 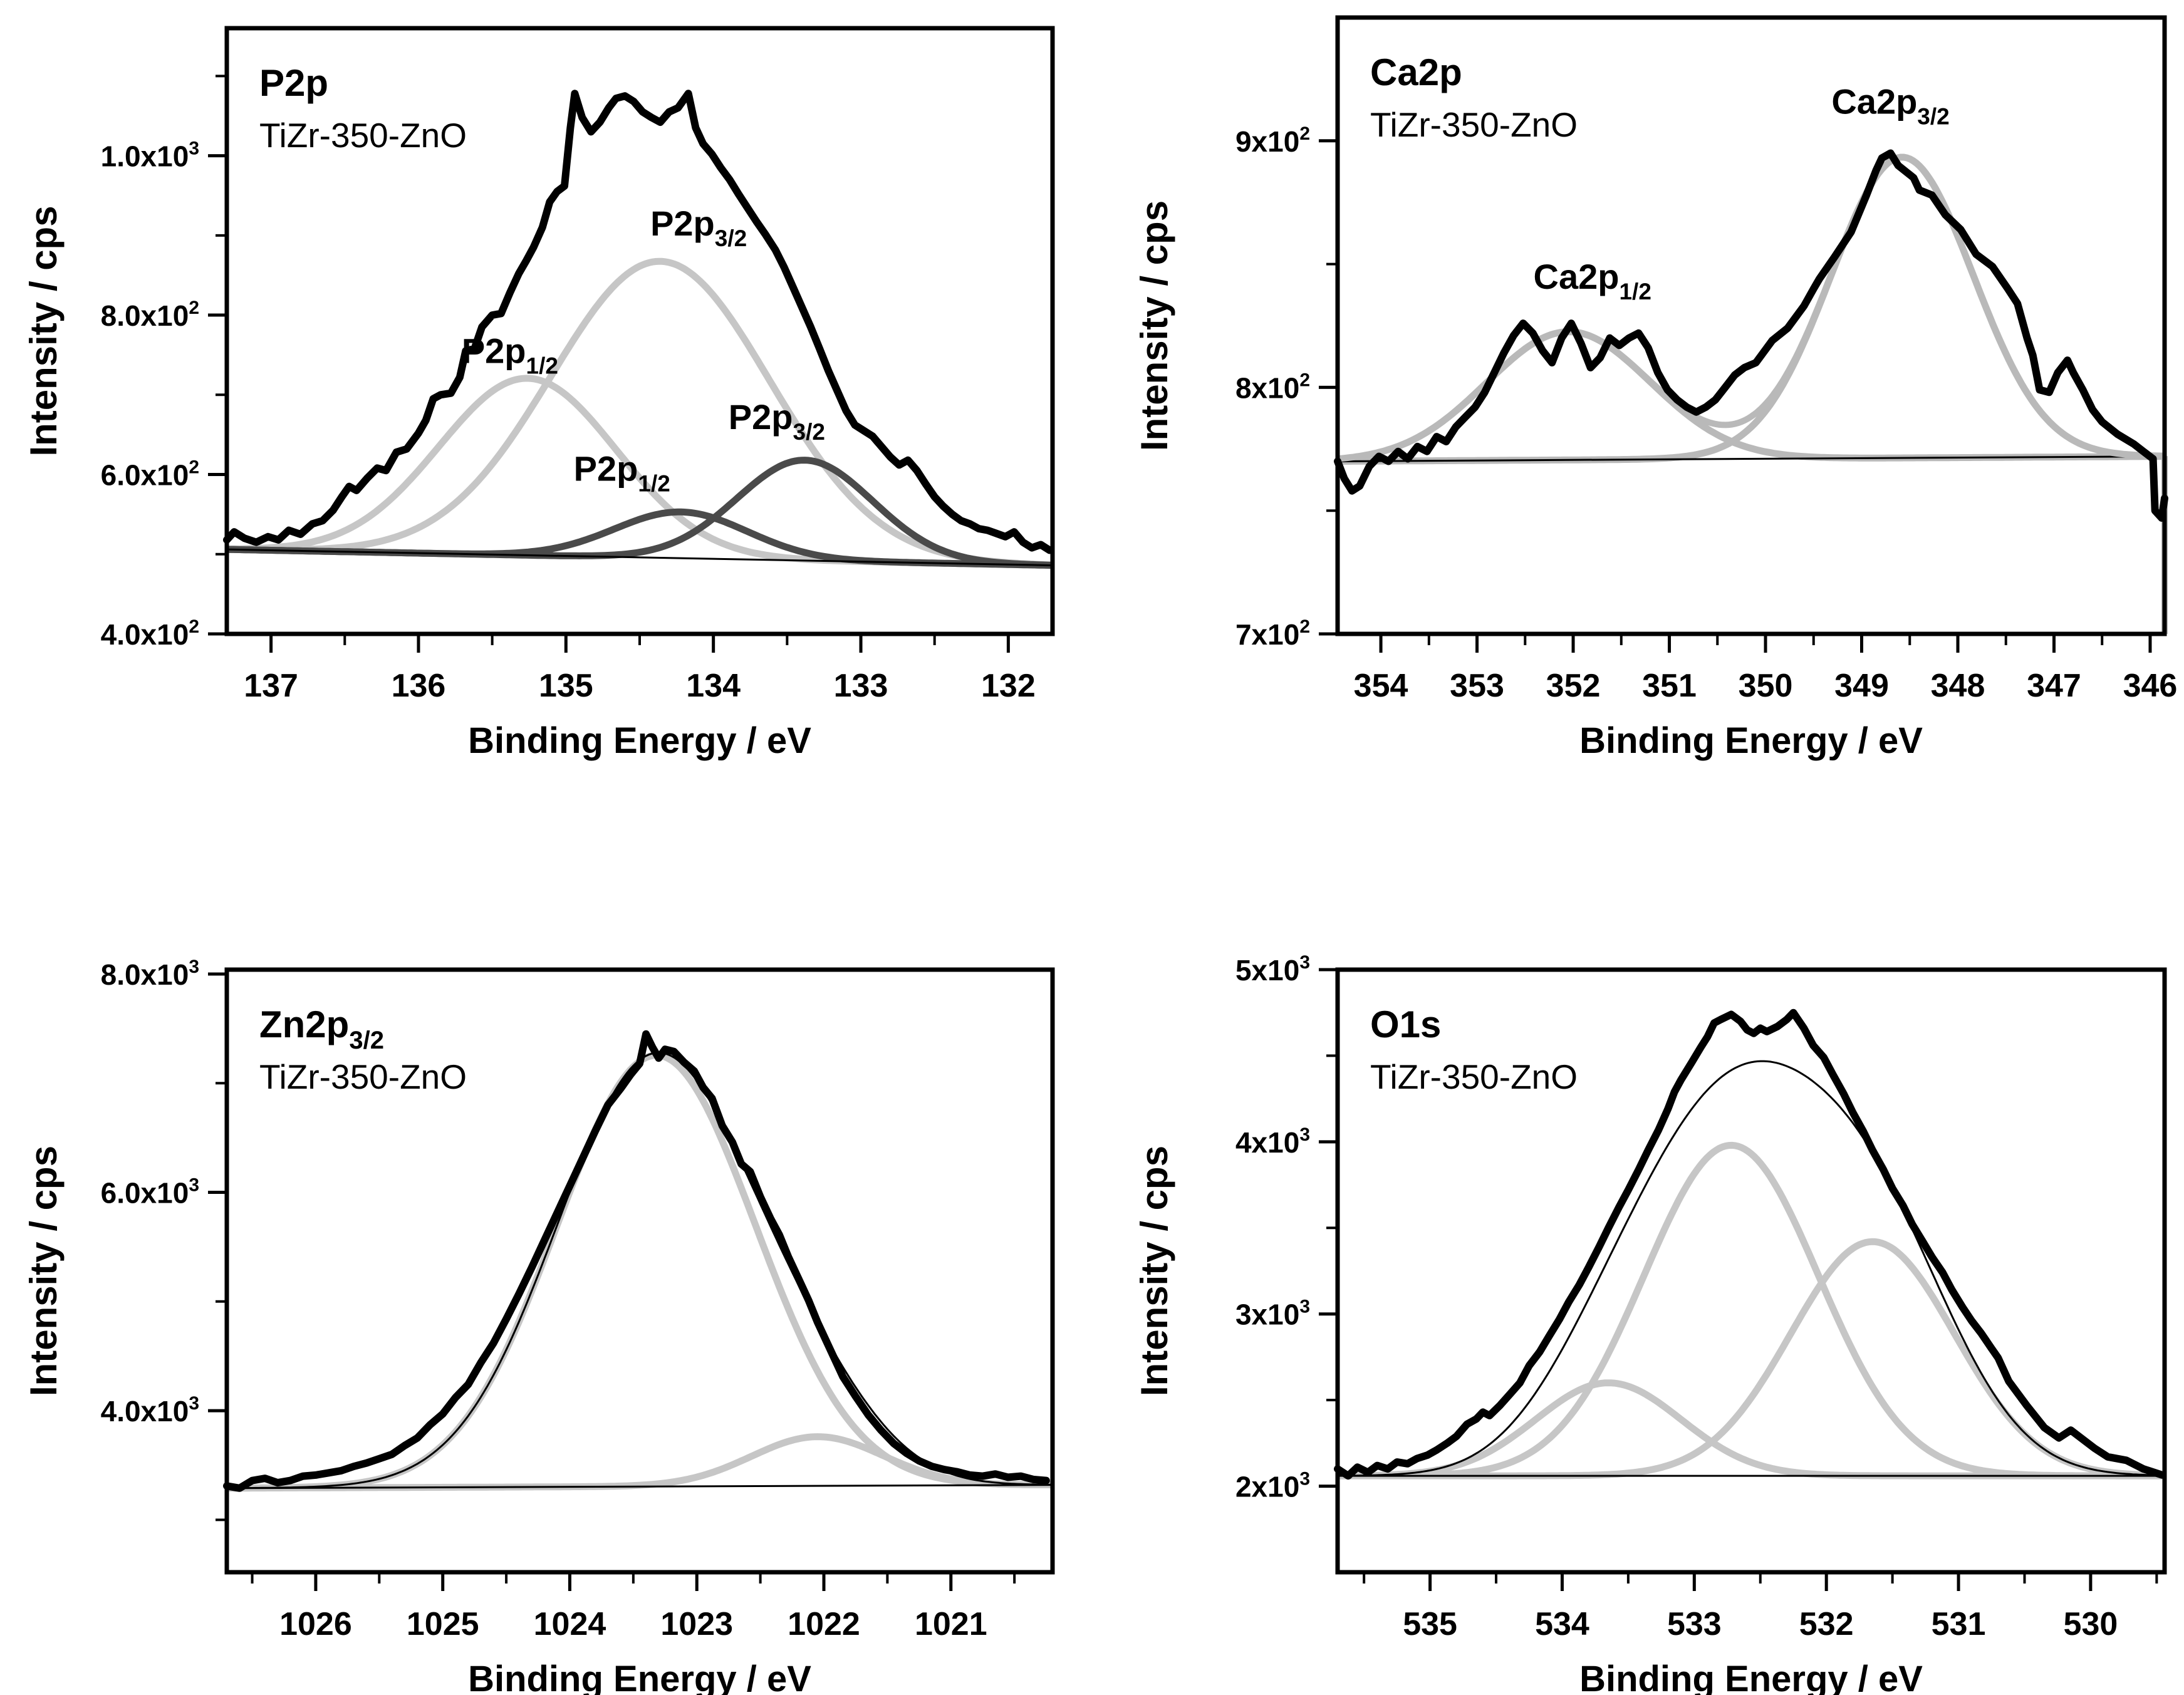 What do you see at coordinates (150, 1410) in the screenshot?
I see `y-tick-label: 4.0x10³` at bounding box center [150, 1410].